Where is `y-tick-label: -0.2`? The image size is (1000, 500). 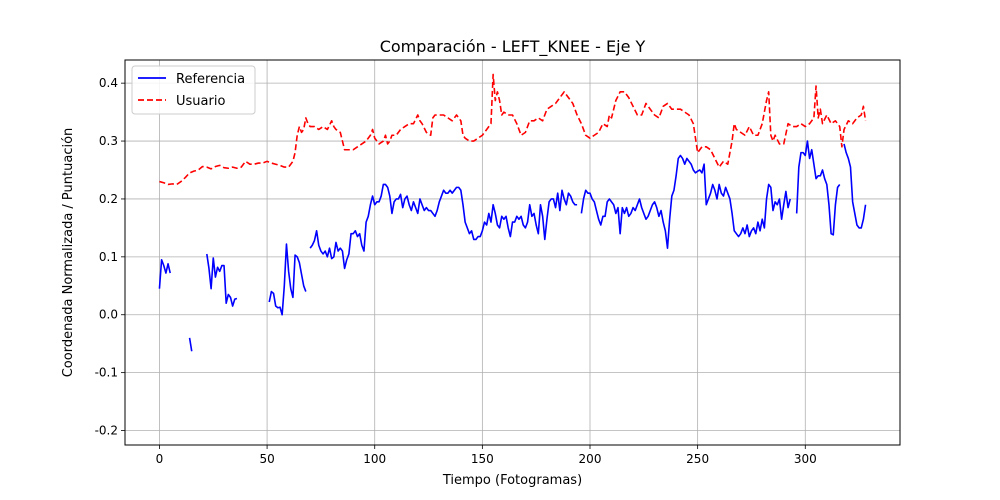 y-tick-label: -0.2 is located at coordinates (106, 431).